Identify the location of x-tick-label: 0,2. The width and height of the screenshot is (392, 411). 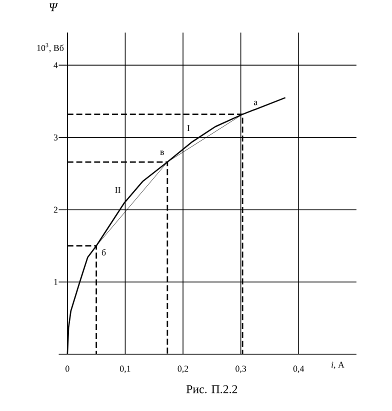
(183, 369).